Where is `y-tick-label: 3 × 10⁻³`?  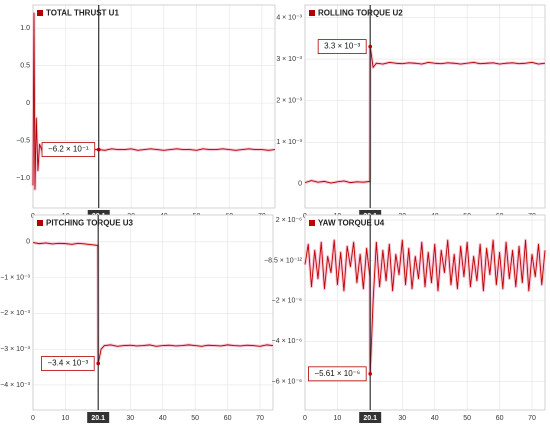 y-tick-label: 3 × 10⁻³ is located at coordinates (289, 59).